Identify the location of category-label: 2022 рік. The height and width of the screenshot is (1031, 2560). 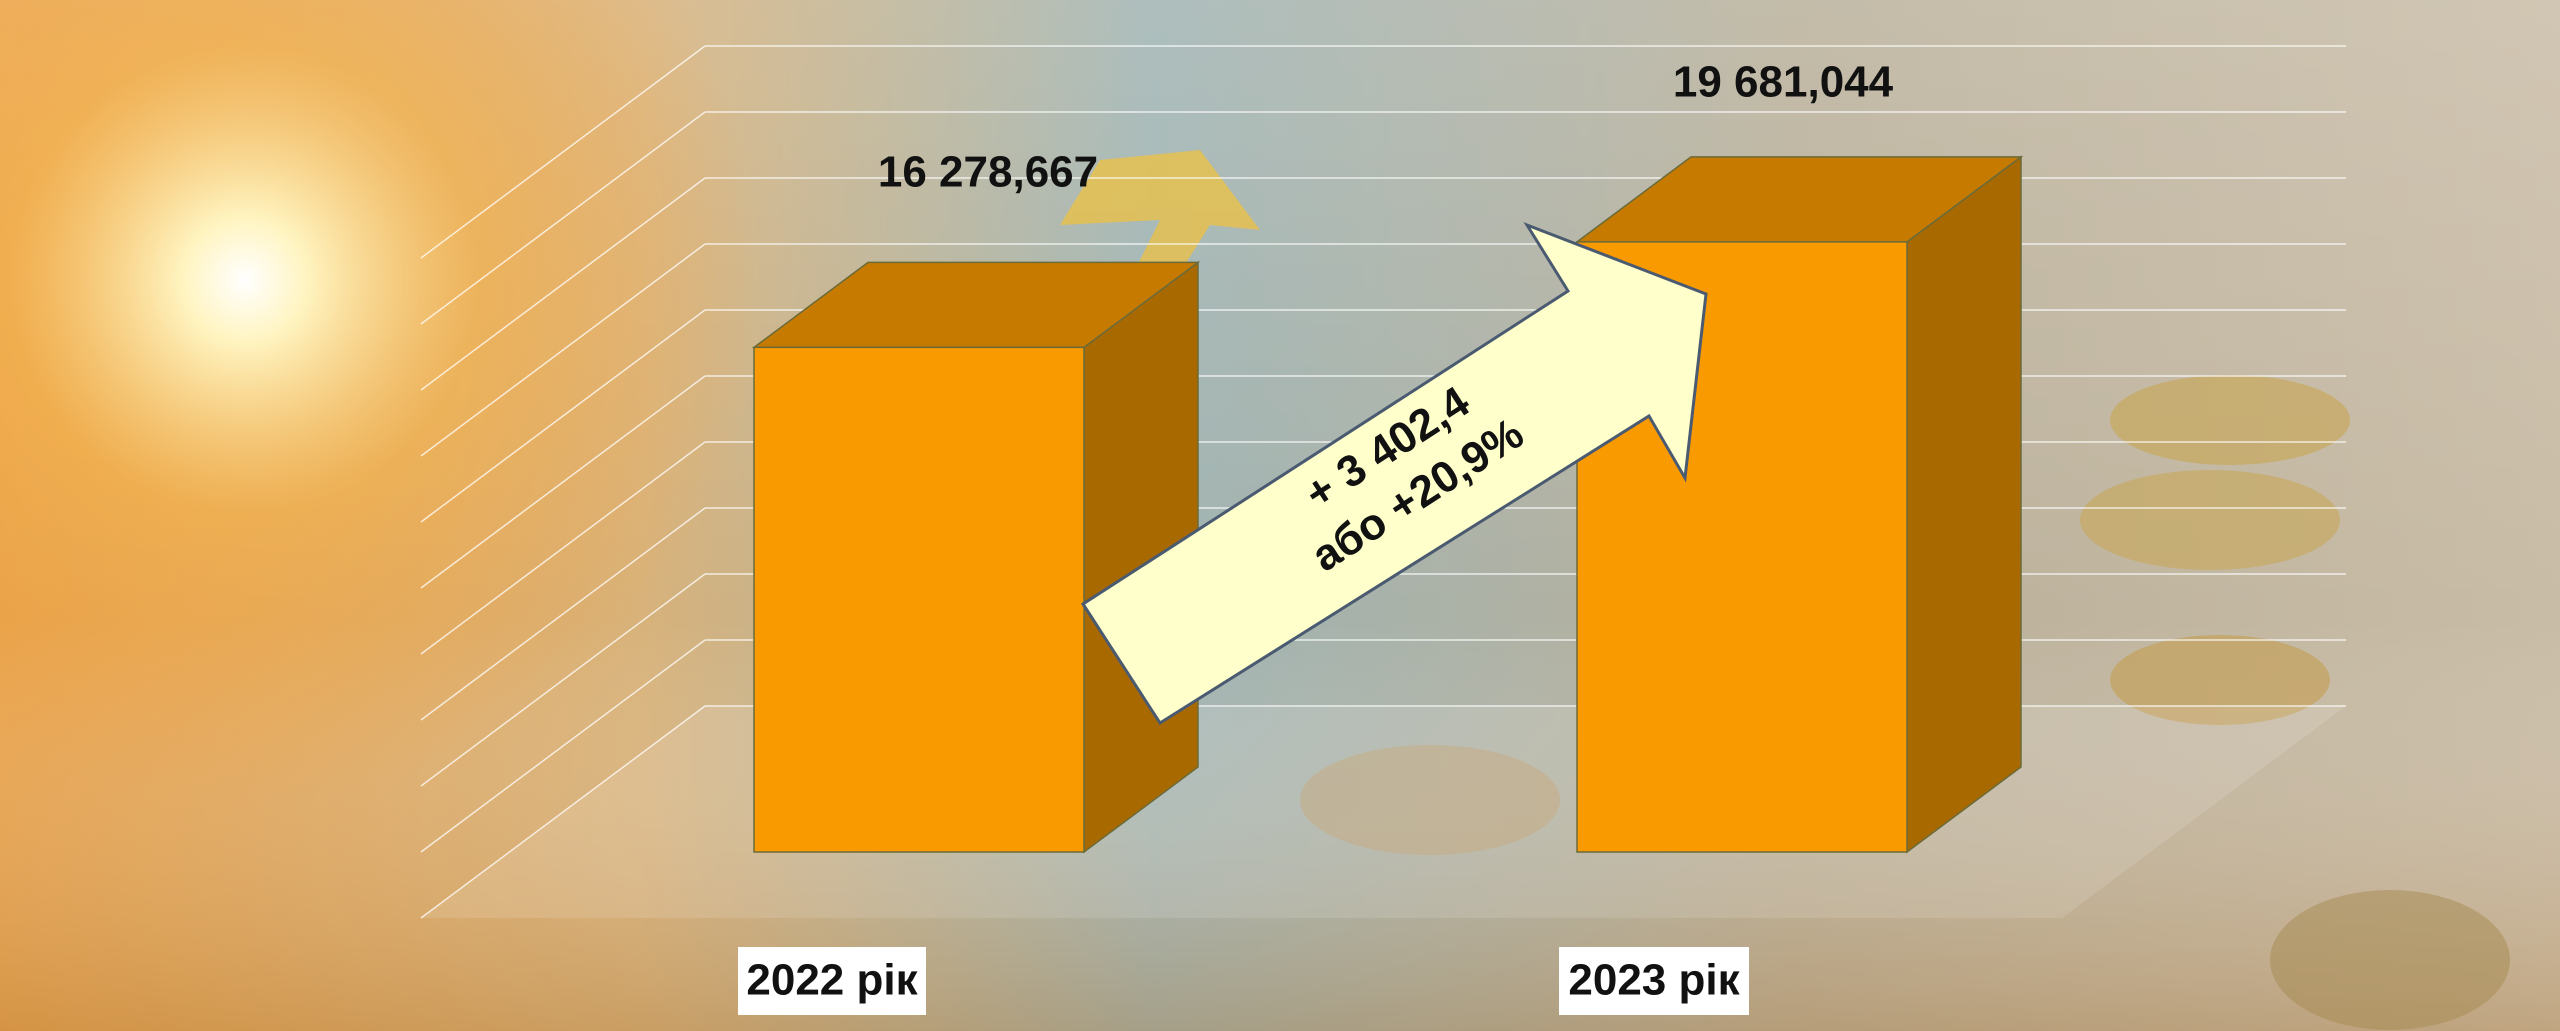
(832, 980).